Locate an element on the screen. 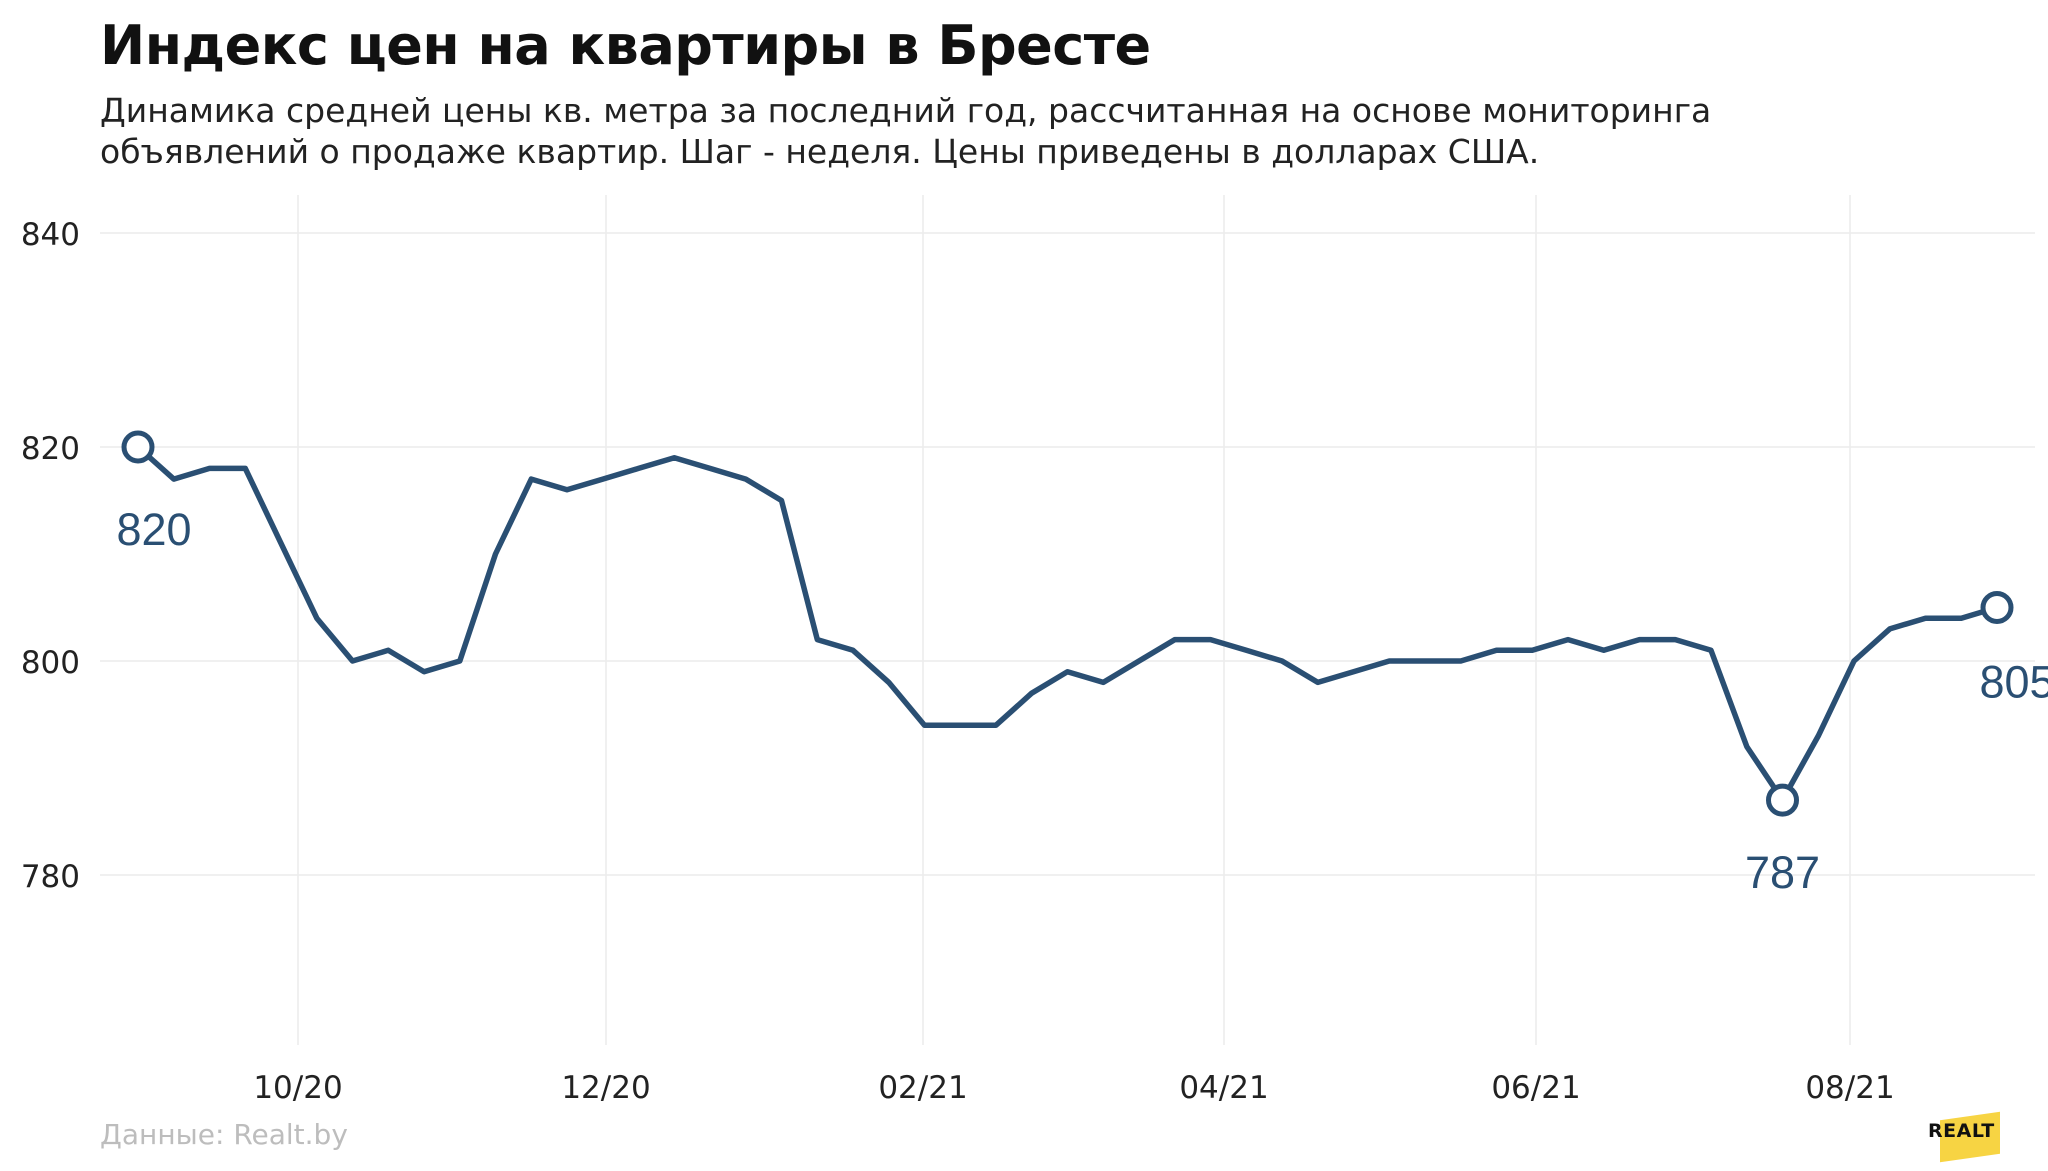 This screenshot has width=2048, height=1171. data-source-note: Данные: Realt.by is located at coordinates (224, 1134).